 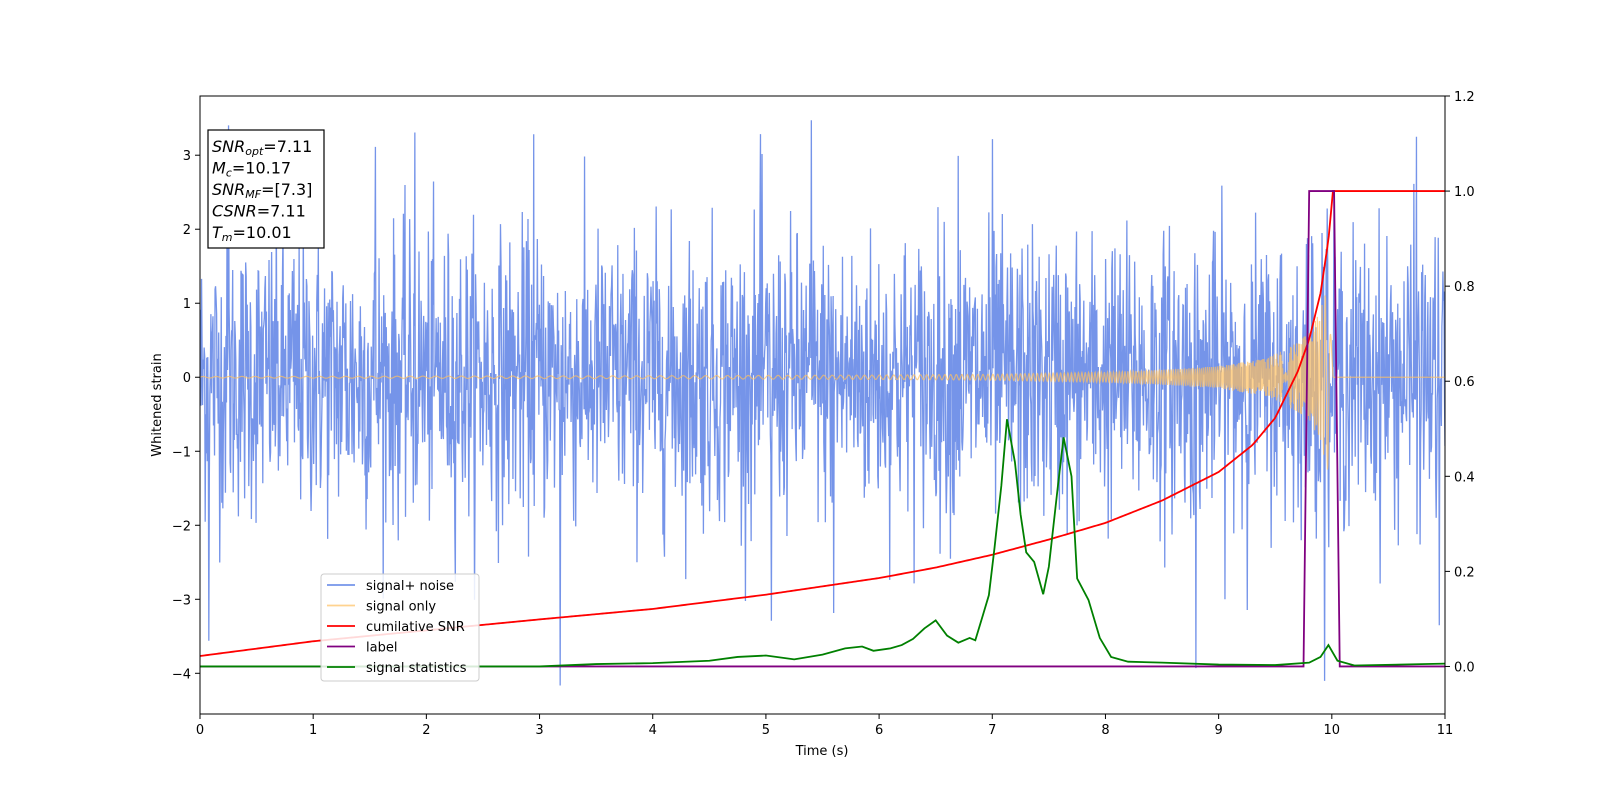 I want to click on x-tick-label: 10, so click(x=1332, y=730).